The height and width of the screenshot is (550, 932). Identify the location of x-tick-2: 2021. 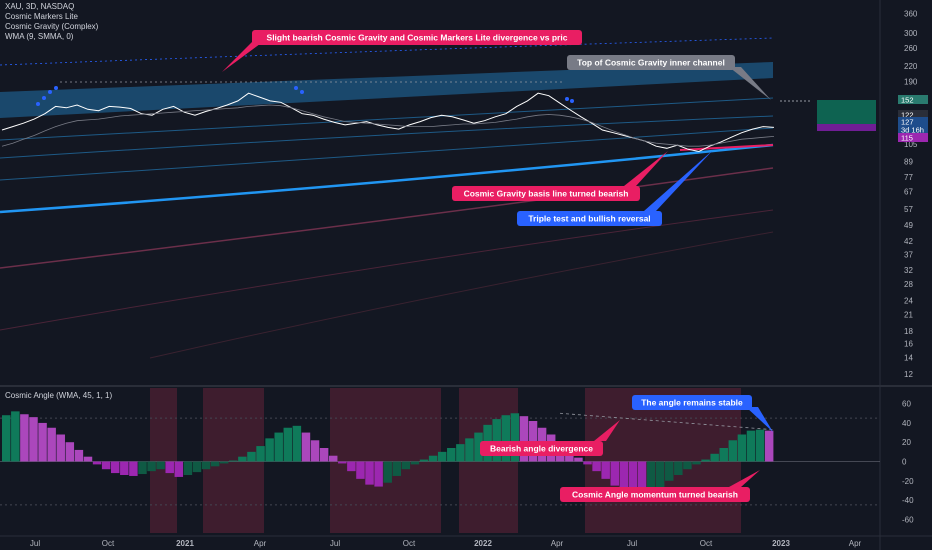
(185, 543).